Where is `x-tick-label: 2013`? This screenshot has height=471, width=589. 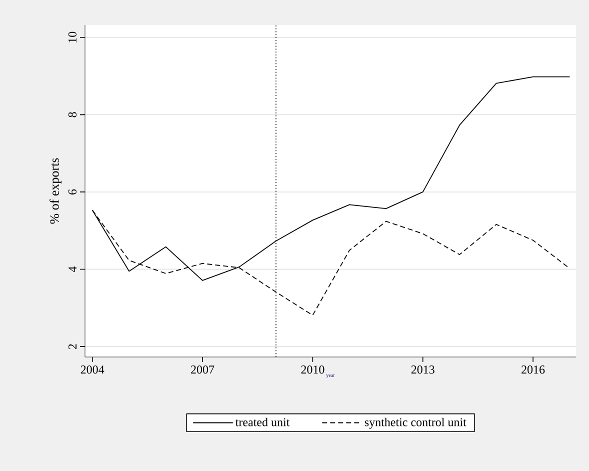
x-tick-label: 2013 is located at coordinates (422, 370).